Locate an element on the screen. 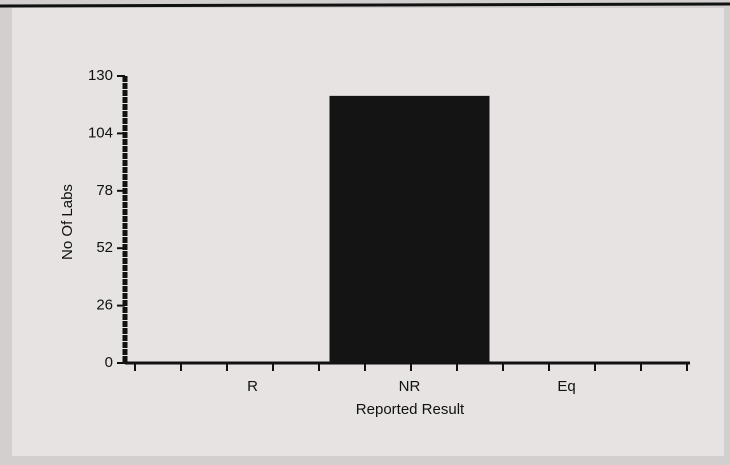 This screenshot has width=730, height=465. bar is located at coordinates (409, 229).